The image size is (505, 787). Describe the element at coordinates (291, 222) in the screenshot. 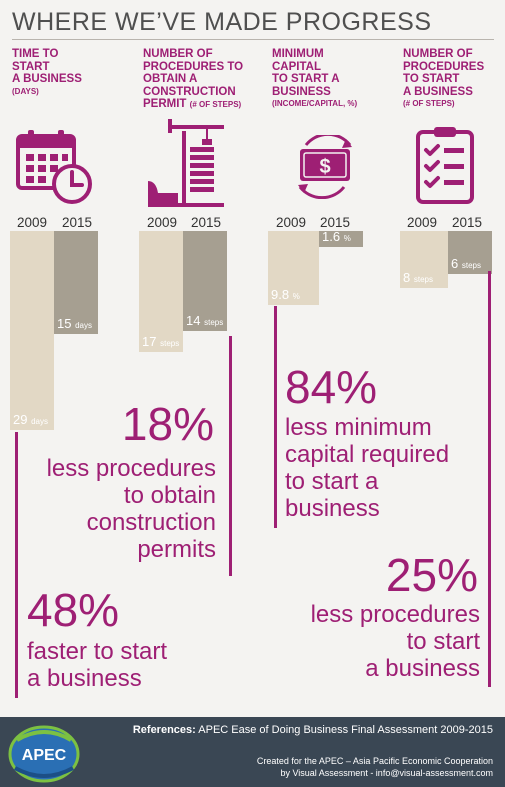

I see `chart-2-year-2009: 2009` at that location.